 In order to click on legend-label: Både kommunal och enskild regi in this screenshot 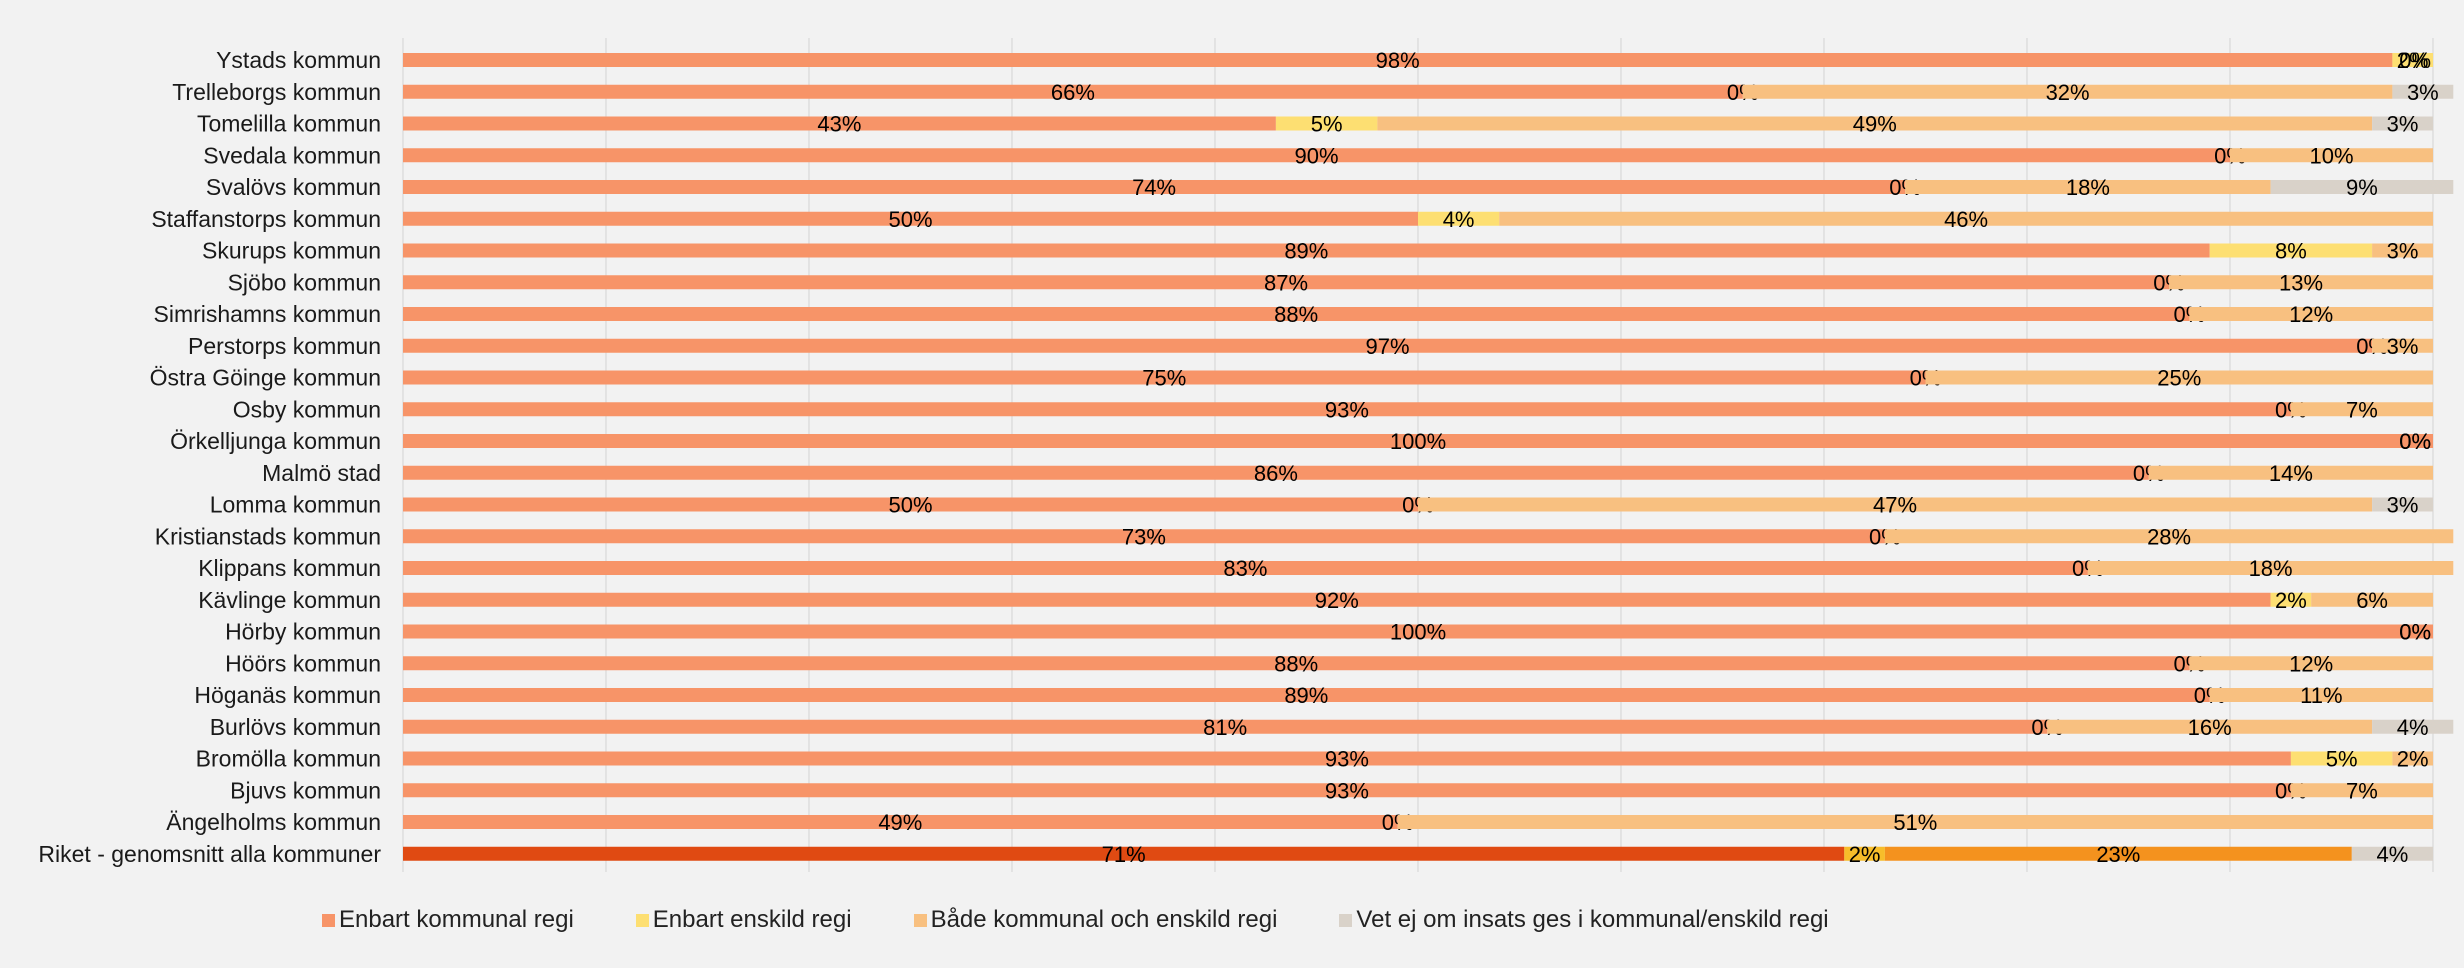, I will do `click(1104, 919)`.